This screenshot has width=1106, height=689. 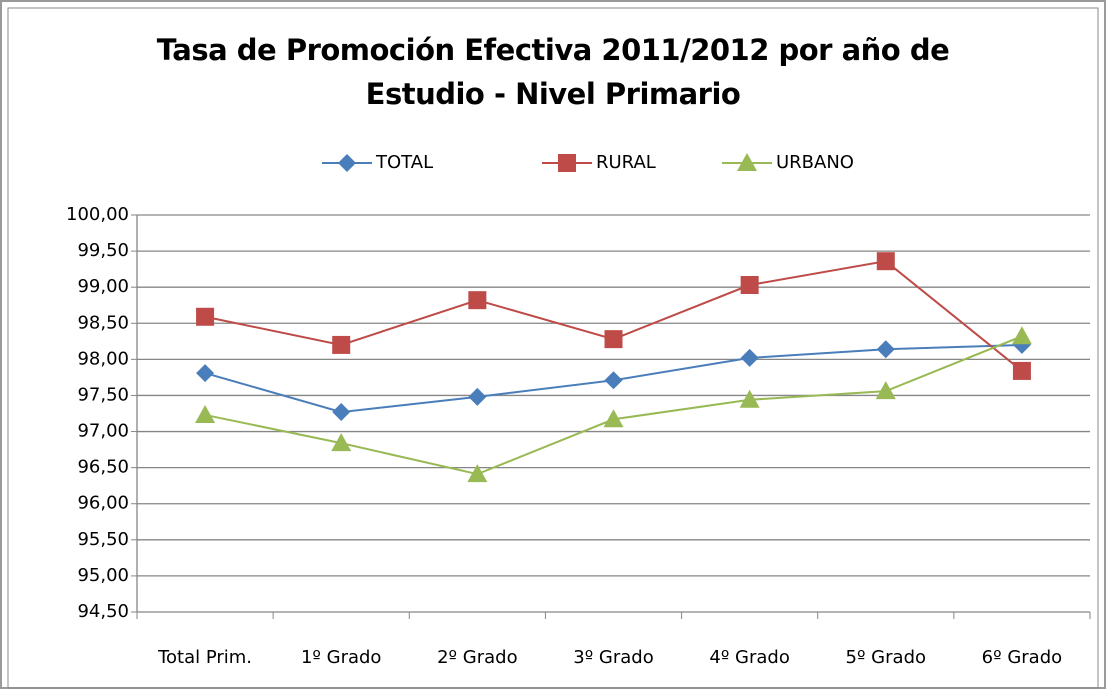 What do you see at coordinates (204, 657) in the screenshot?
I see `x-tick-label: Total Prim.` at bounding box center [204, 657].